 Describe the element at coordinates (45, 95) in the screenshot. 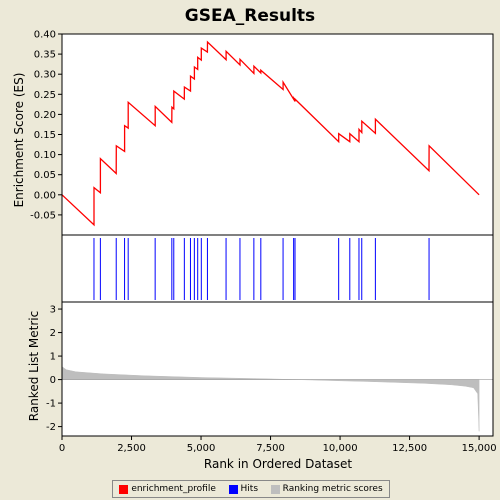

I see `es-y-tick-label: 0.25` at that location.